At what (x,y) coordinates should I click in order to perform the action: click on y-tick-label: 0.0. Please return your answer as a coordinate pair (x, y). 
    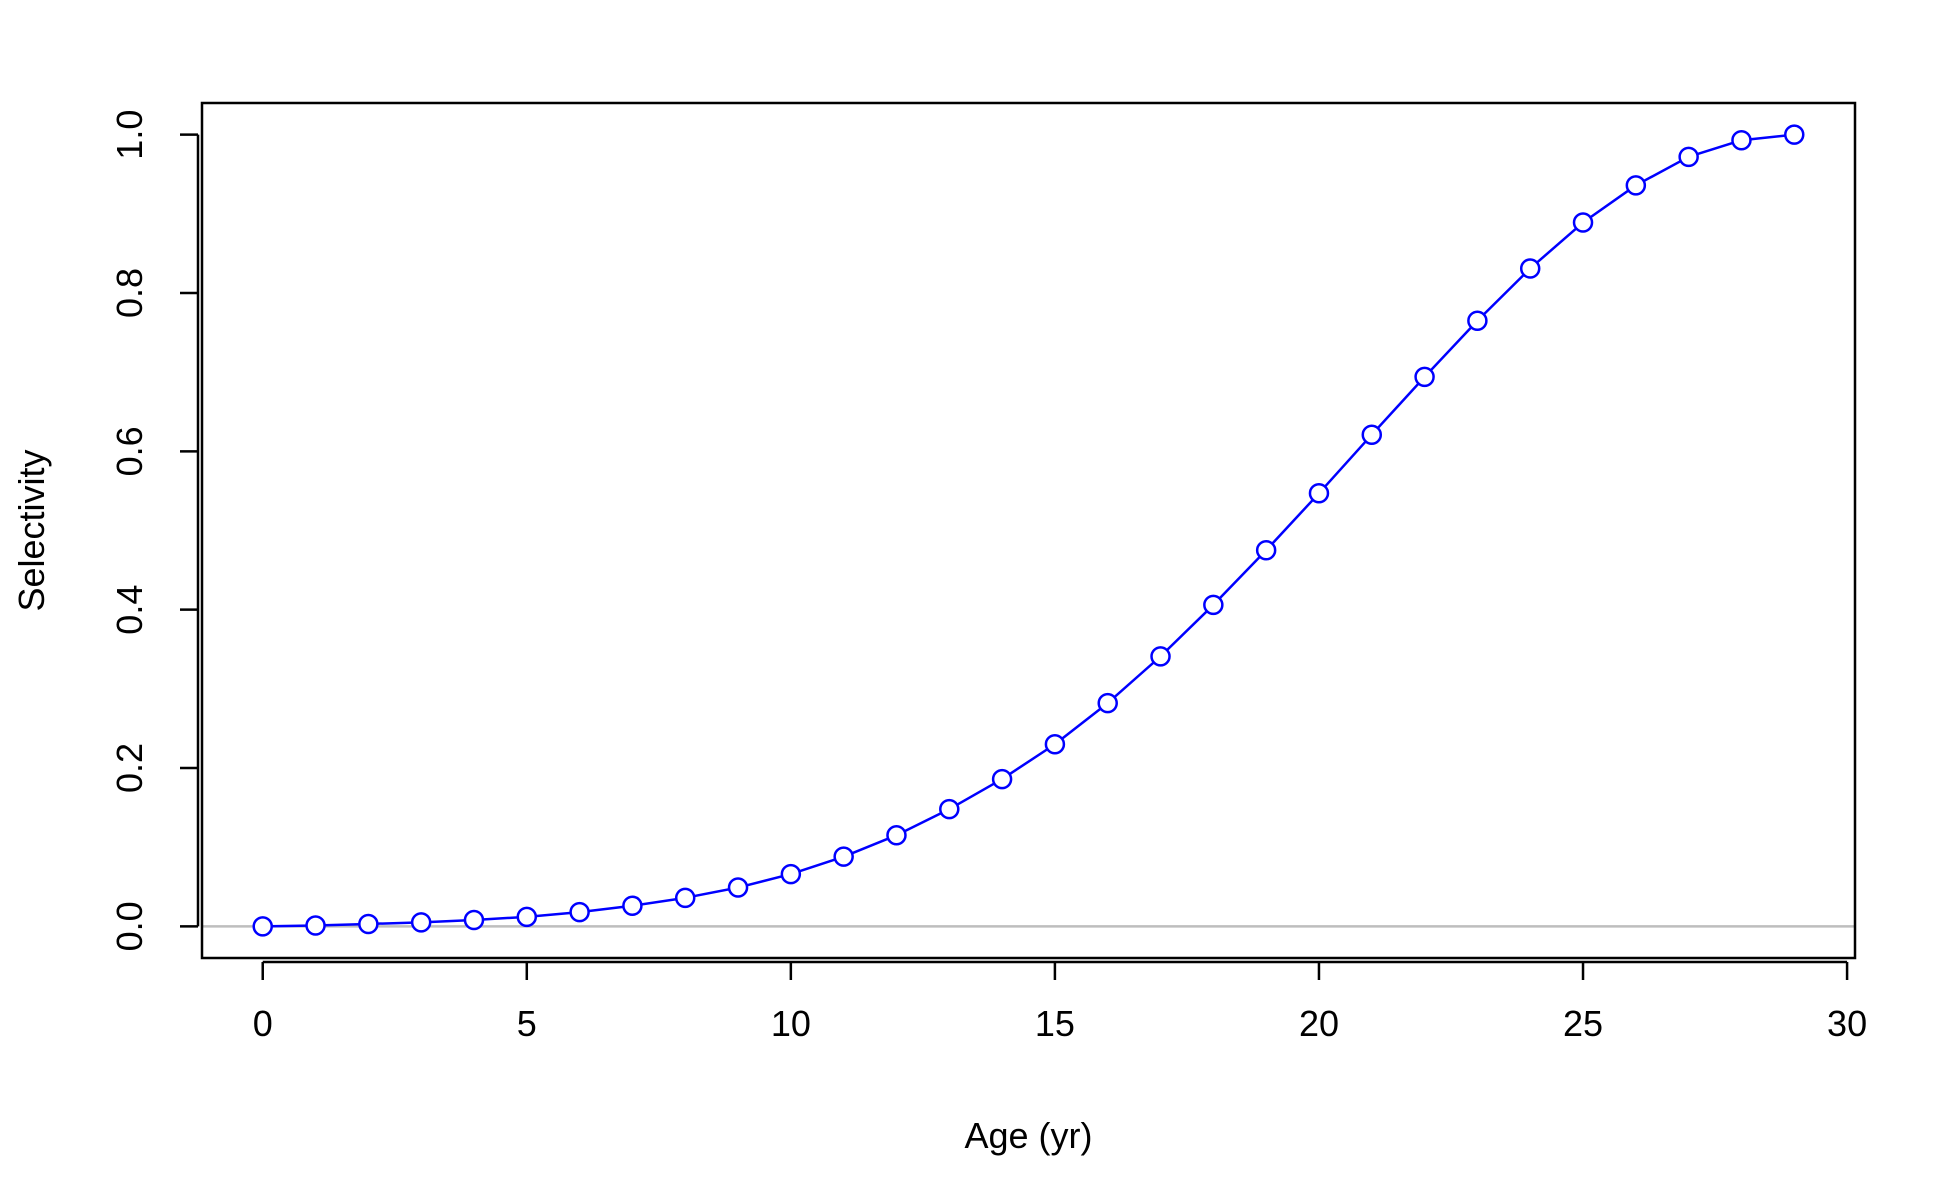
    Looking at the image, I should click on (129, 926).